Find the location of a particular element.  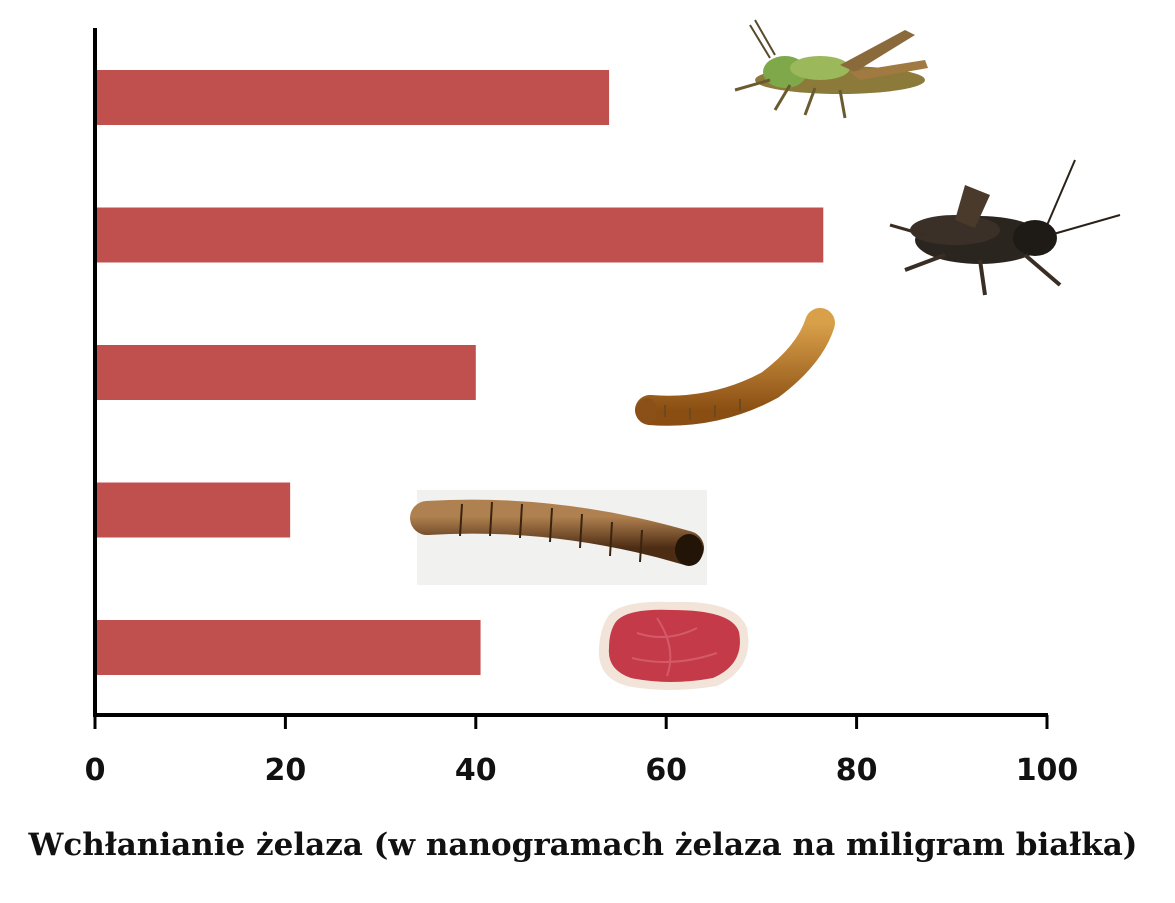

lesser-mealworm-icon is located at coordinates (735, 367).